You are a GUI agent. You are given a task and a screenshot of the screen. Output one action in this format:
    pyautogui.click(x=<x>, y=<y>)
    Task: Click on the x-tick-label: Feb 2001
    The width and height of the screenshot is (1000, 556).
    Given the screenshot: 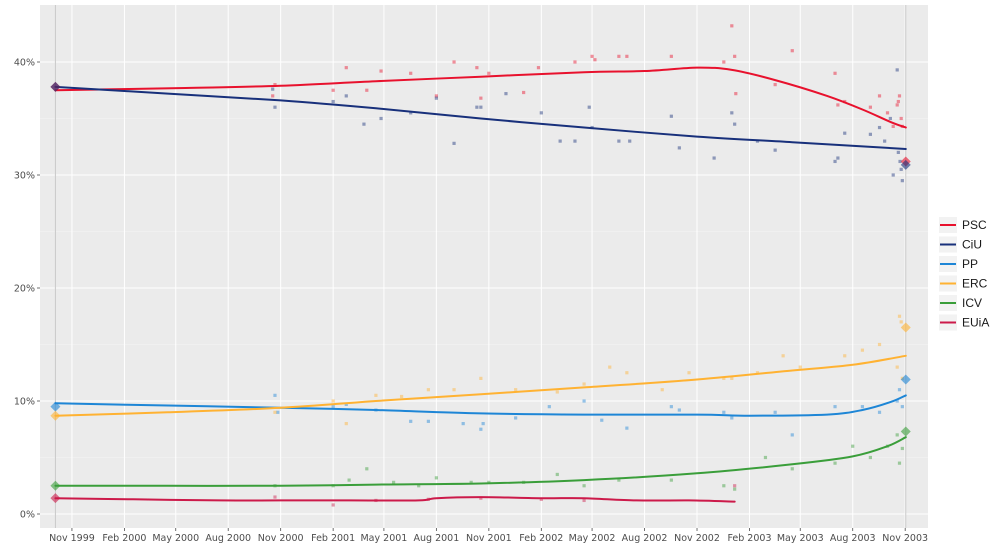 What is the action you would take?
    pyautogui.click(x=333, y=538)
    